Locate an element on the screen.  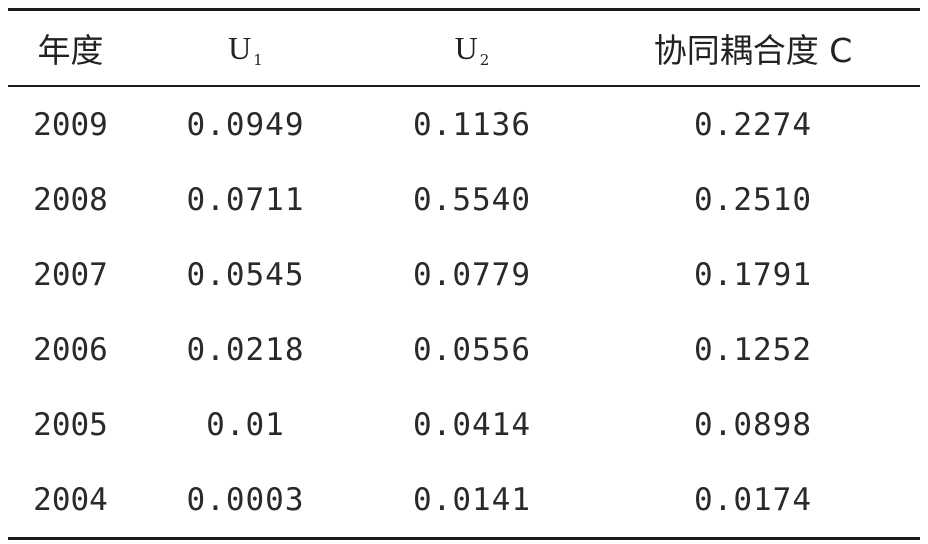
cell-coupling: 0.2274 is located at coordinates (753, 124).